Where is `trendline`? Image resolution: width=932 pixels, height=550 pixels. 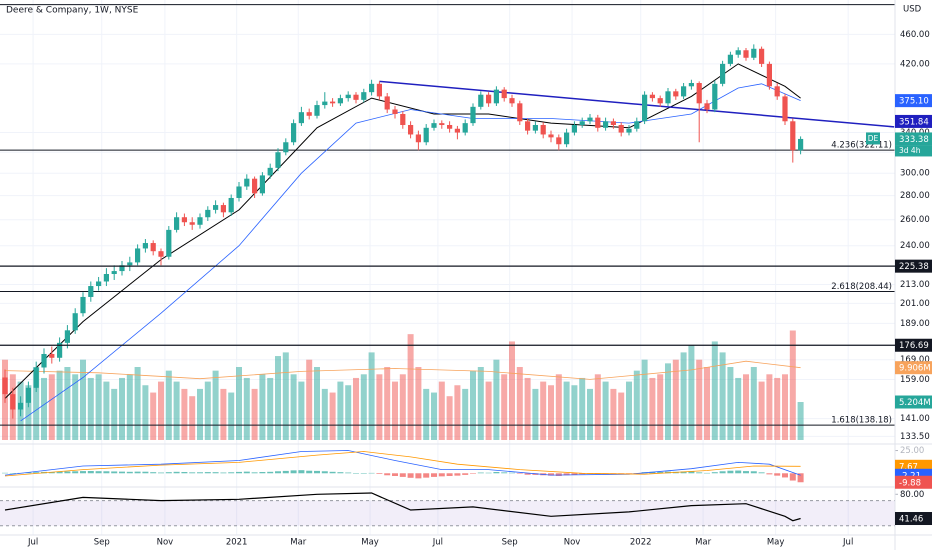 trendline is located at coordinates (637, 104).